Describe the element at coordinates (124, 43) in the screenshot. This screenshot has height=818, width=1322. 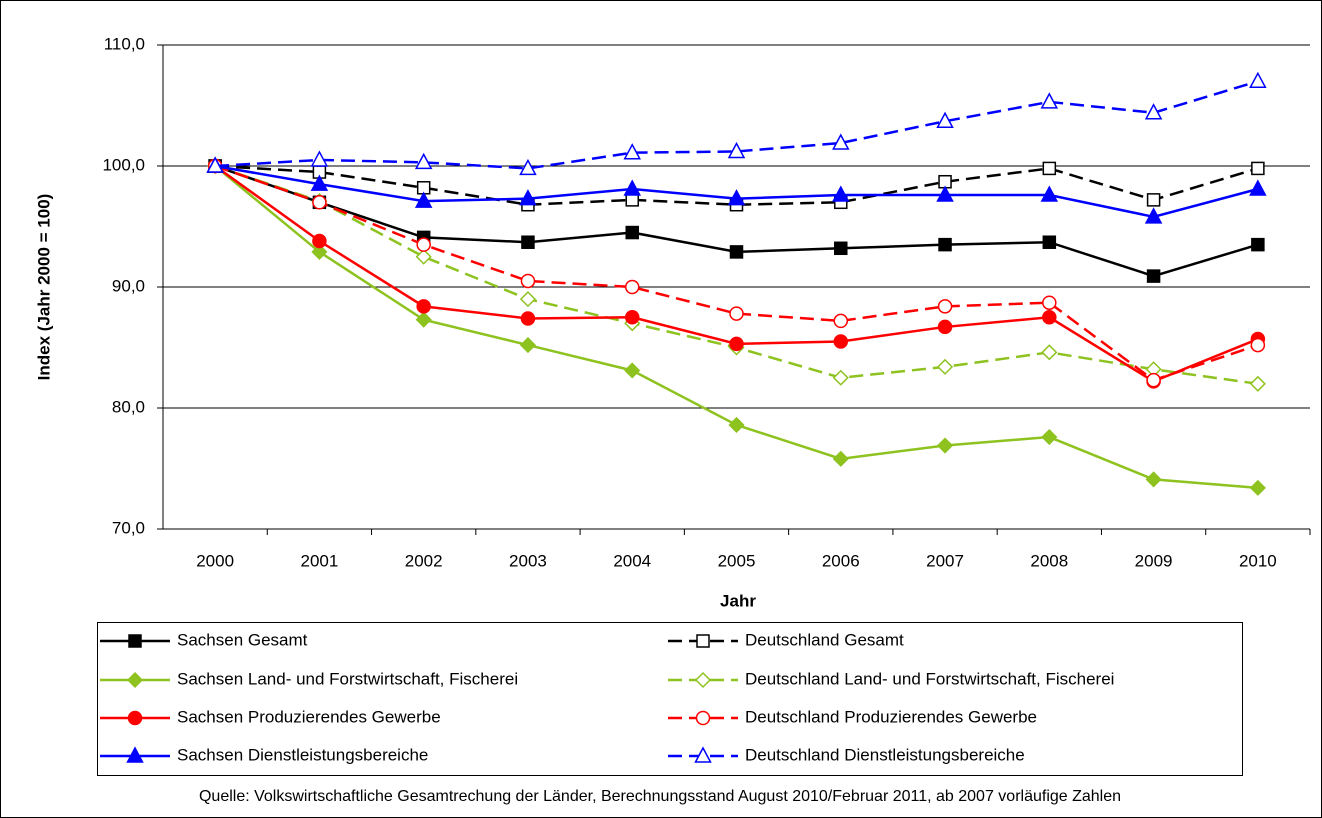
I see `y-tick-label: 110,0` at that location.